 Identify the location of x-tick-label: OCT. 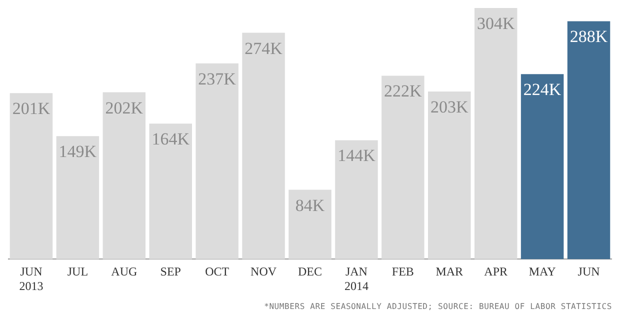
(217, 271).